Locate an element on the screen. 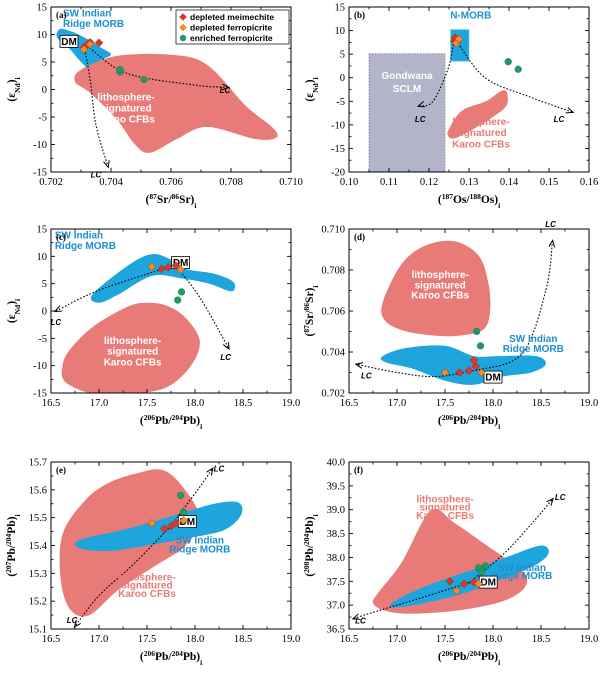 This screenshot has height=685, width=600. x-tick-label: 17.5 is located at coordinates (445, 403).